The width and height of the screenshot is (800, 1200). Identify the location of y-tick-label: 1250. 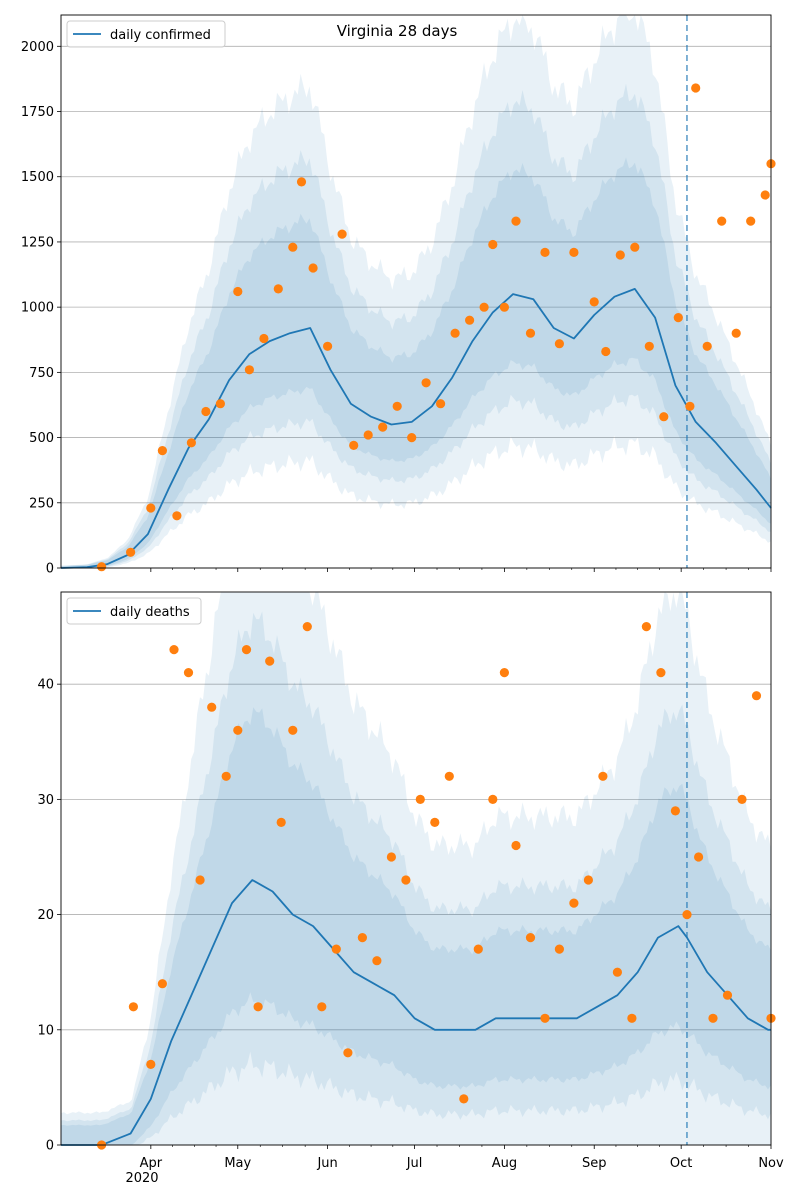
(37, 242).